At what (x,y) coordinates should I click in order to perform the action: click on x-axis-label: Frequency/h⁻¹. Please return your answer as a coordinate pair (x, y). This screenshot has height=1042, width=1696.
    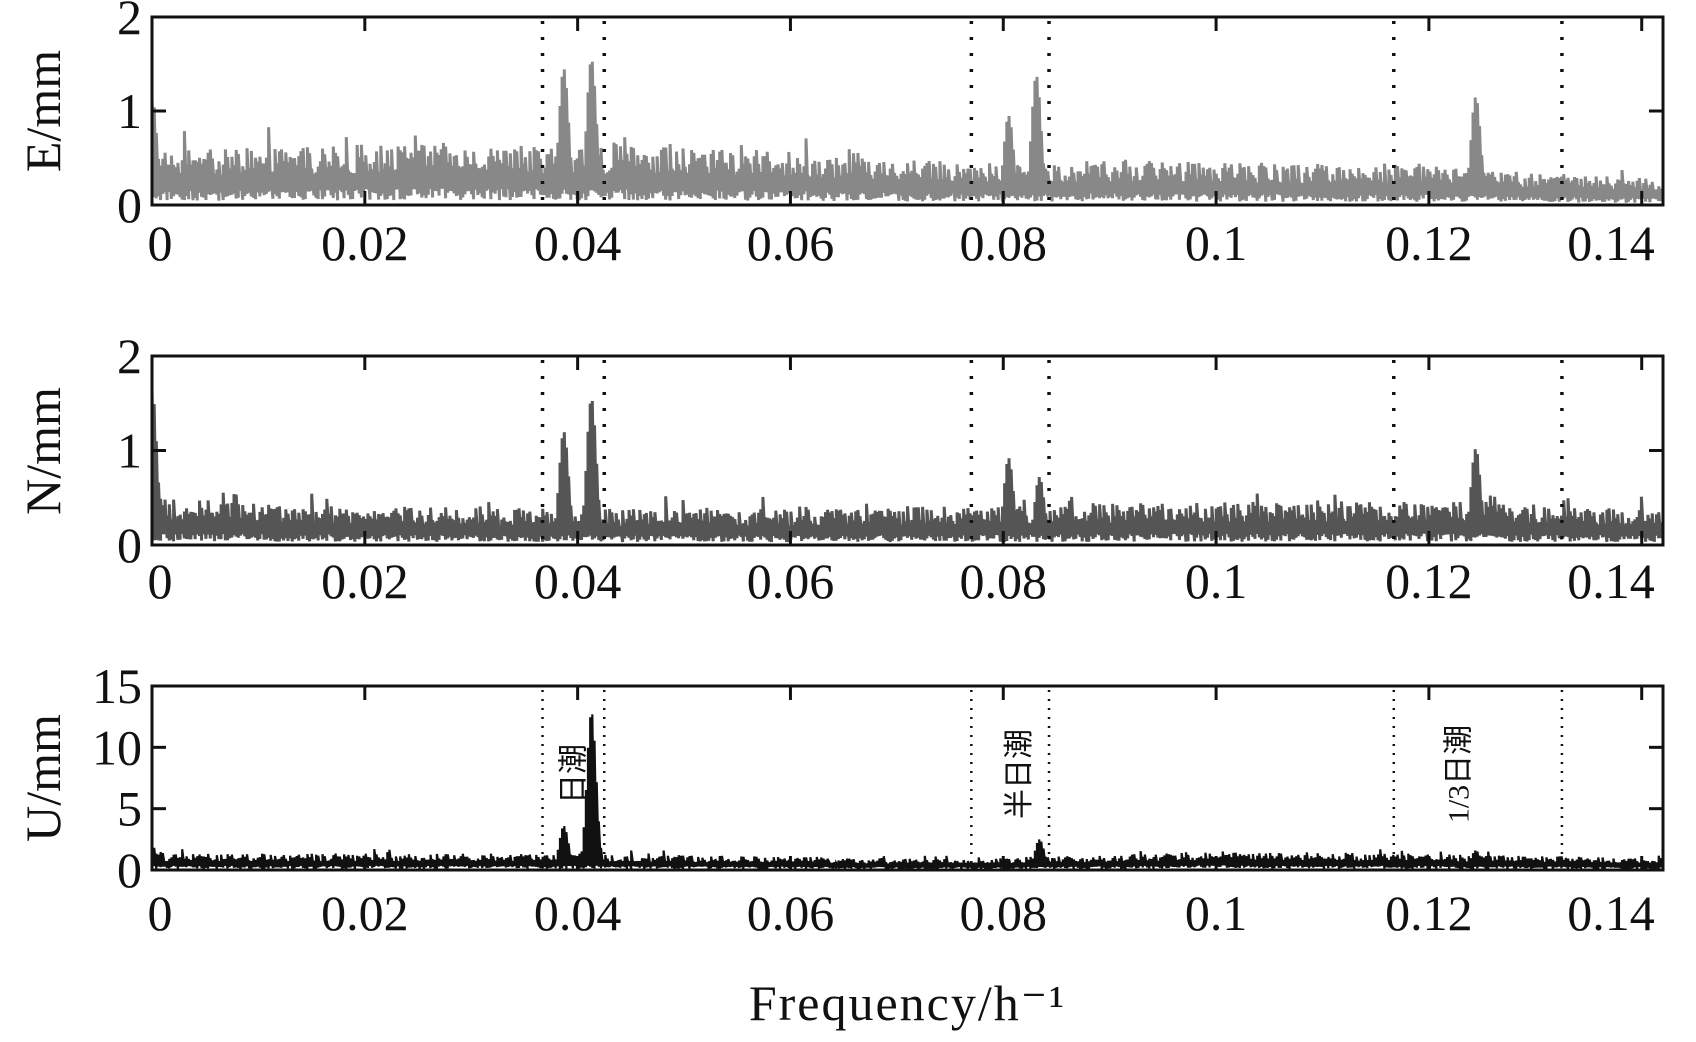
    Looking at the image, I should click on (907, 1003).